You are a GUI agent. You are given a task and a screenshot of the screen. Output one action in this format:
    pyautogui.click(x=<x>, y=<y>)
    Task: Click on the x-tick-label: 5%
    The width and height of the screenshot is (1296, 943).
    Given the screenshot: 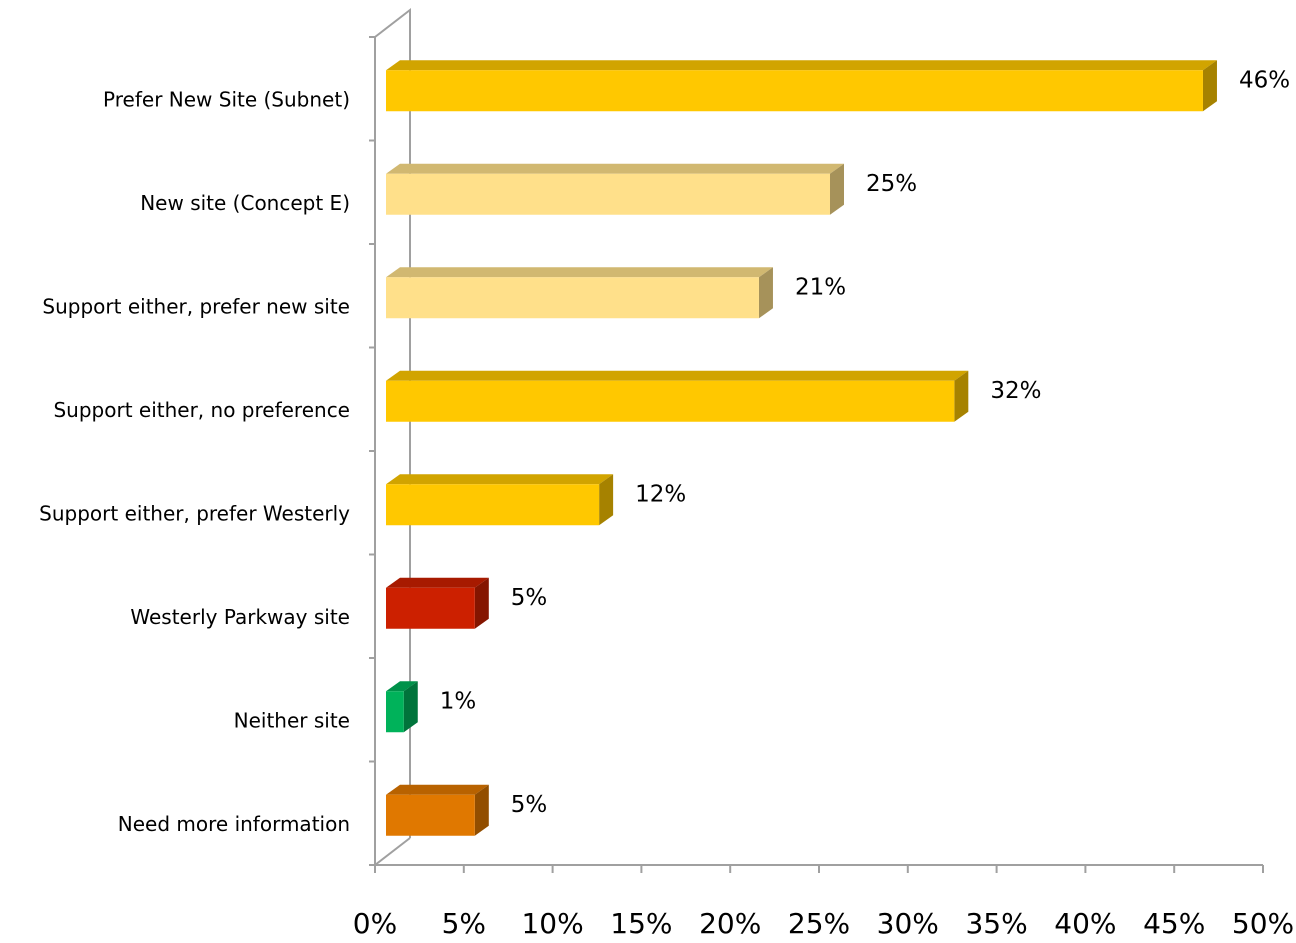 What is the action you would take?
    pyautogui.click(x=464, y=923)
    